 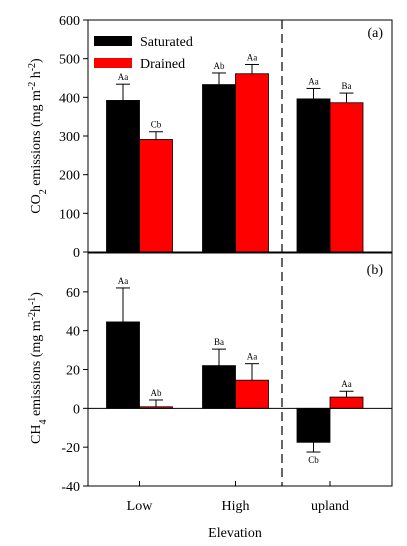 I want to click on panel-b-bars, so click(x=235, y=382).